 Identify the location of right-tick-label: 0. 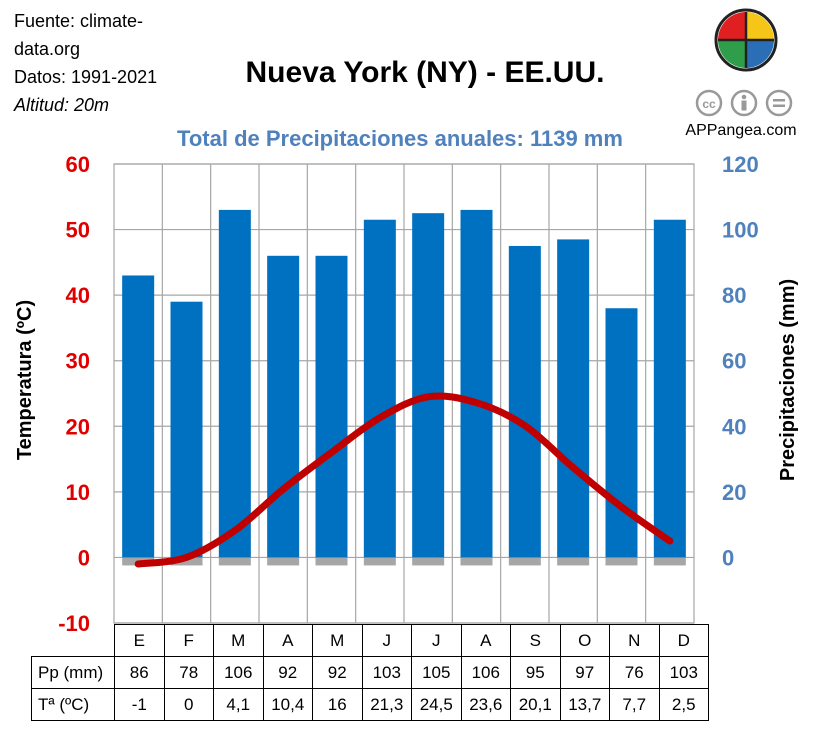
(728, 557).